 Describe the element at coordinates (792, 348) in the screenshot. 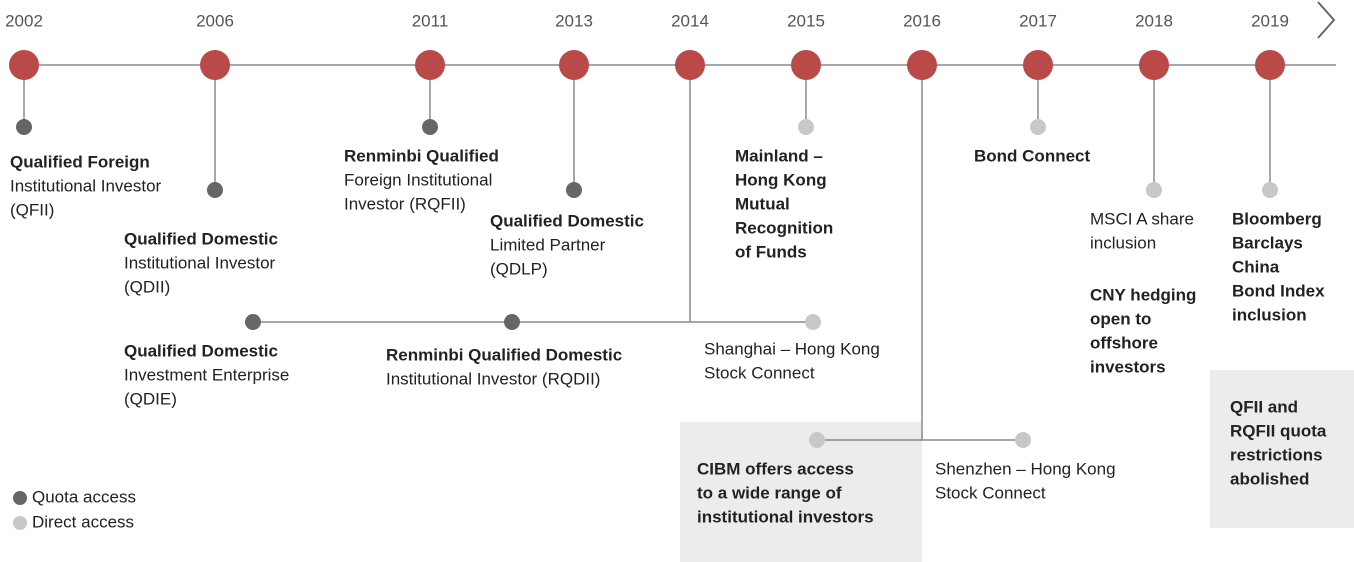

I see `event-text: Shanghai – Hong Kong` at that location.